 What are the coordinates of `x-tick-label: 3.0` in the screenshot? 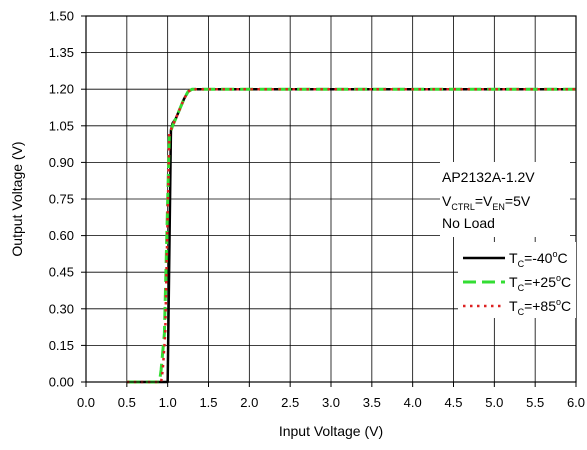 It's located at (331, 402).